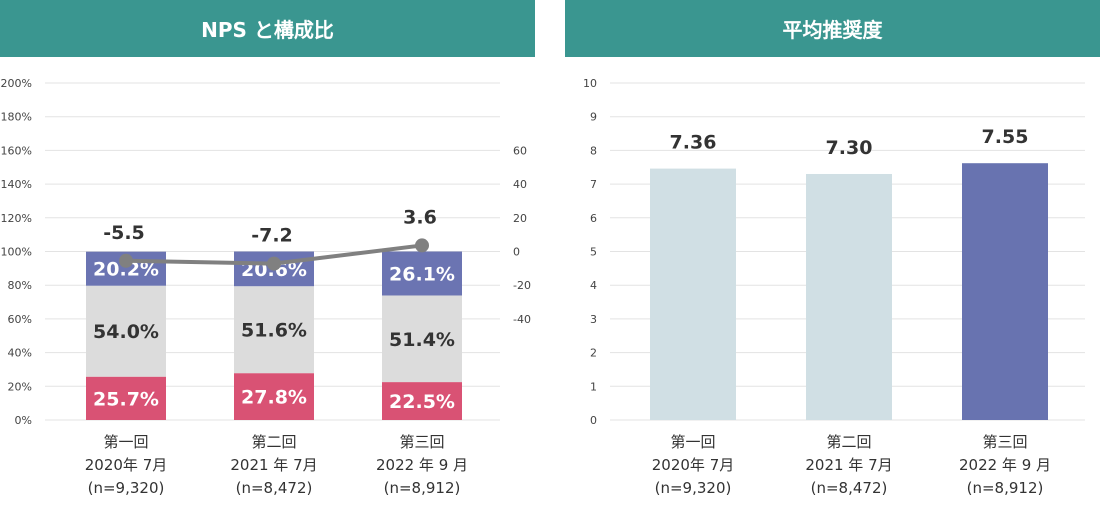 This screenshot has height=518, width=1100. I want to click on y-tick-label: 100%, so click(16, 252).